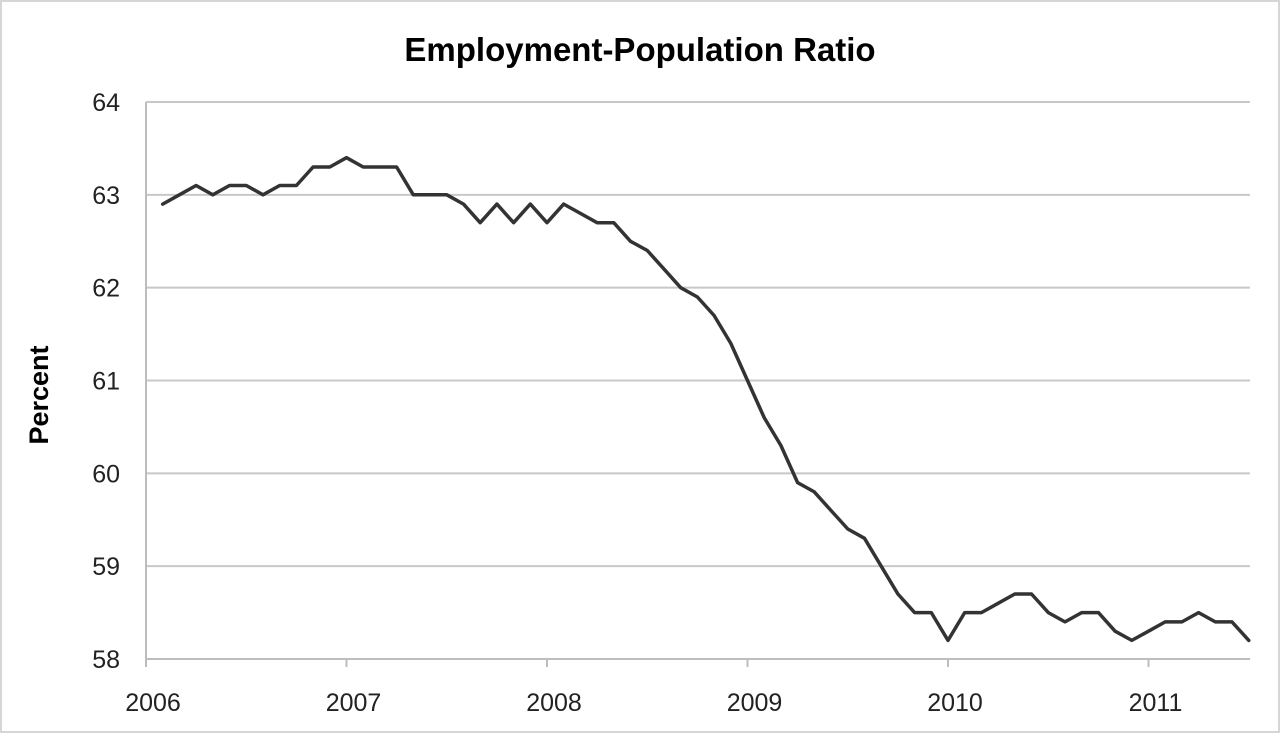  I want to click on y-tick-label: 58, so click(106, 660).